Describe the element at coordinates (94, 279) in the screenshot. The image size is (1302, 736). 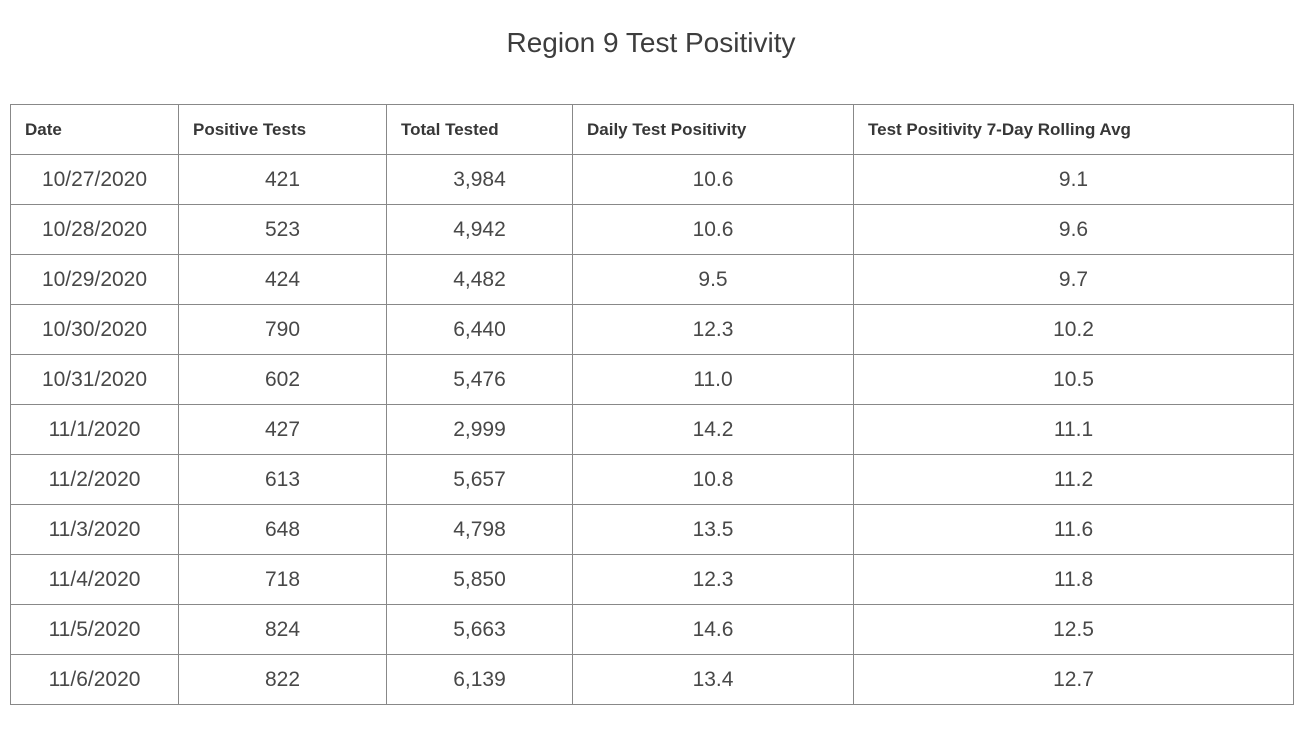
I see `table-cell: 10/29/2020` at that location.